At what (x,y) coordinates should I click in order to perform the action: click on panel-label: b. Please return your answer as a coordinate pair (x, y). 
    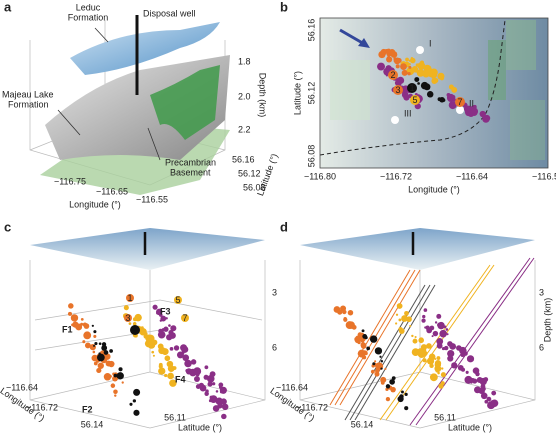
    Looking at the image, I should click on (284, 7).